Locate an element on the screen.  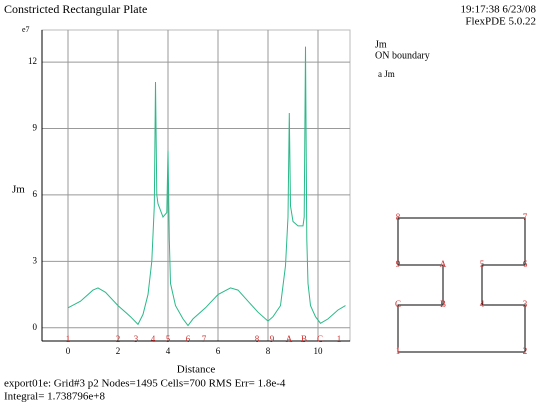
x-tick-label: 8 is located at coordinates (268, 351).